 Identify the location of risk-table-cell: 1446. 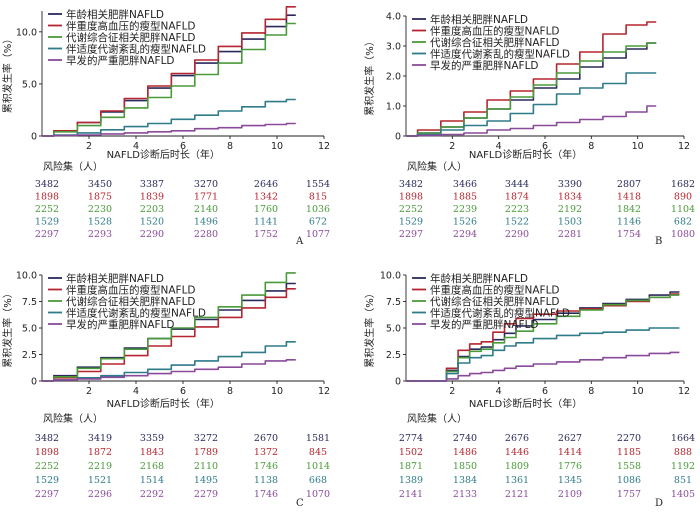
(517, 452).